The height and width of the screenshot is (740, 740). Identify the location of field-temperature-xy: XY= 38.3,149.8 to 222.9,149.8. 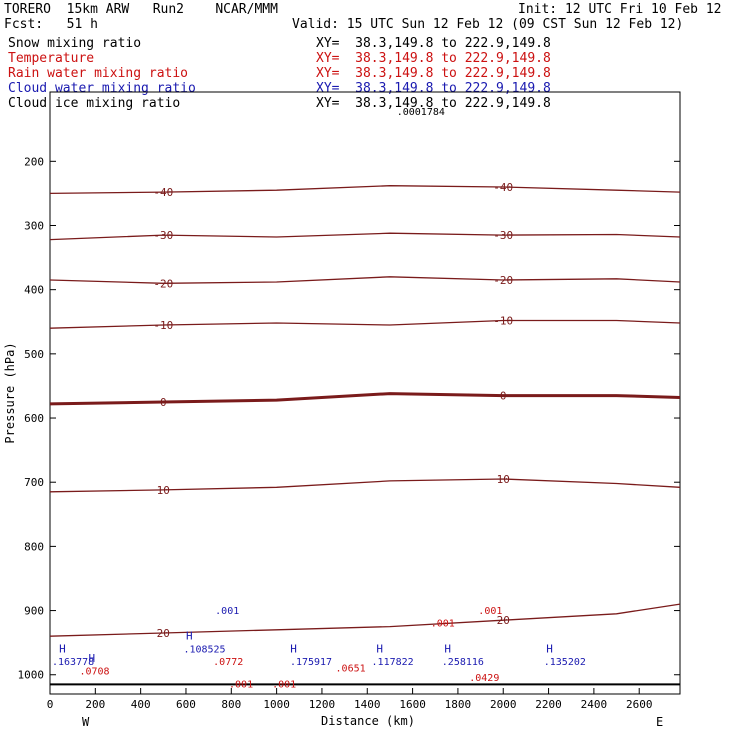
(433, 58).